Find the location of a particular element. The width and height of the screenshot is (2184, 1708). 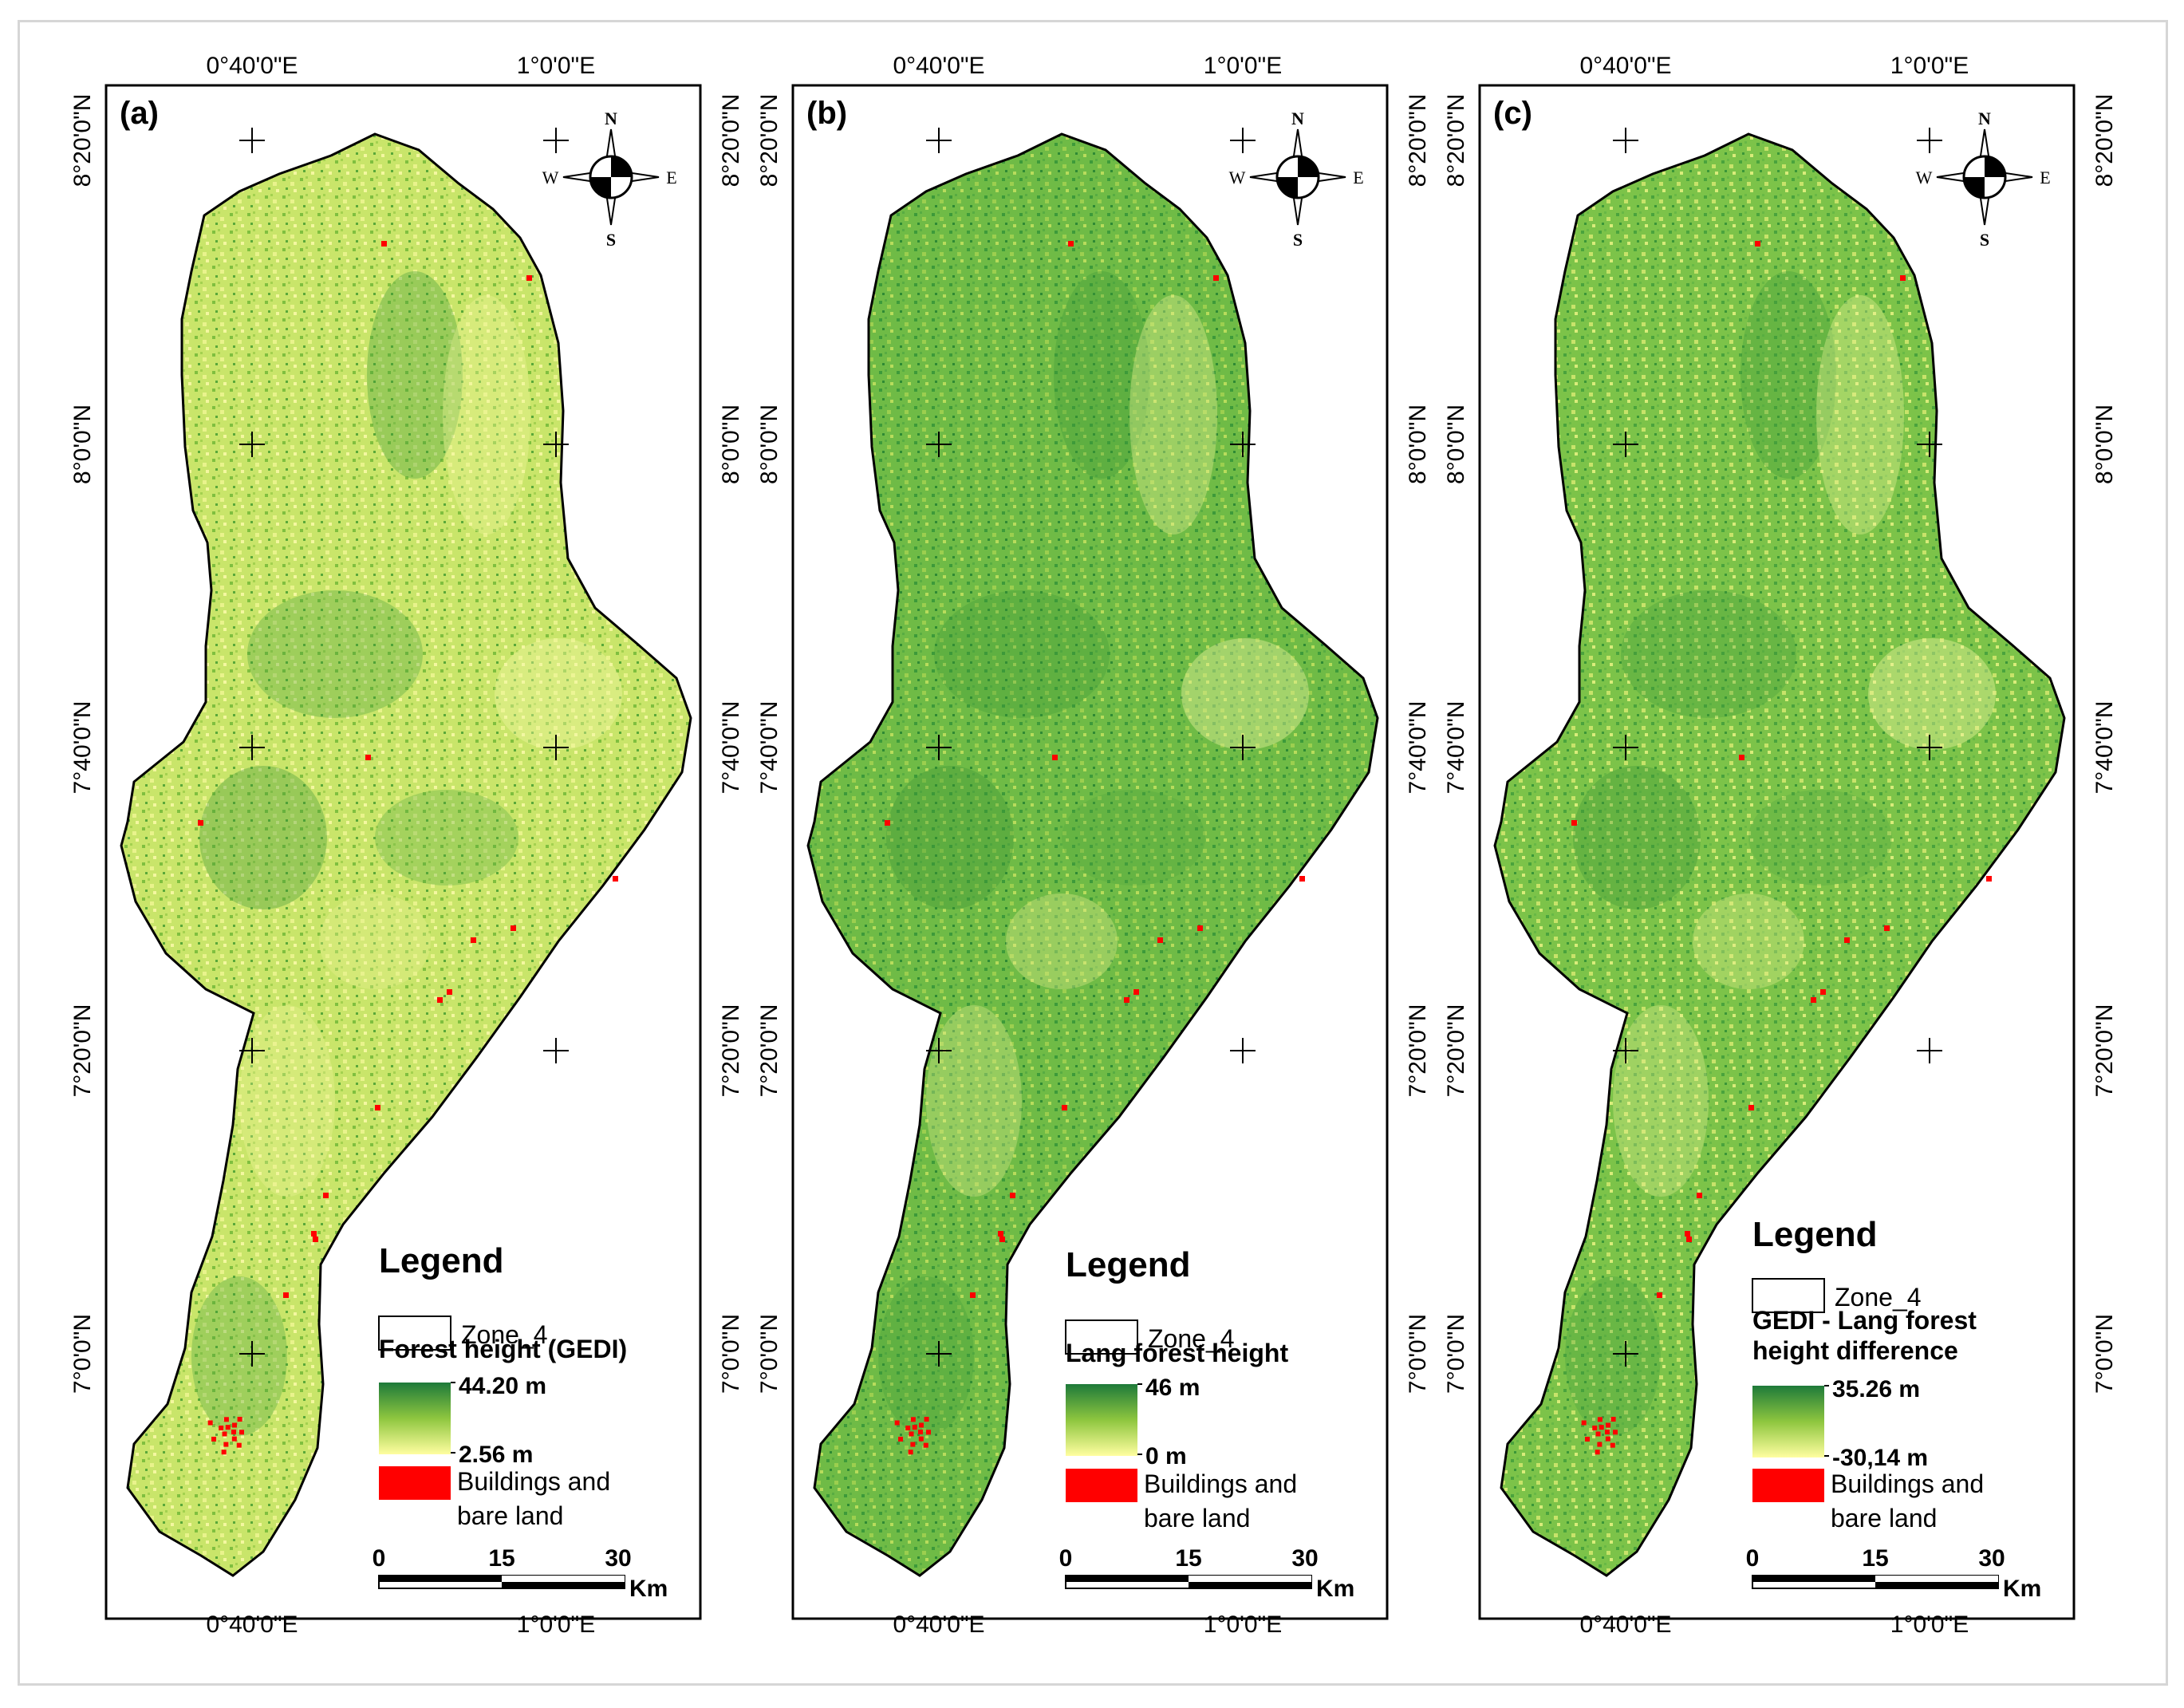

ramp-max-label: 44.20 m is located at coordinates (502, 1386).